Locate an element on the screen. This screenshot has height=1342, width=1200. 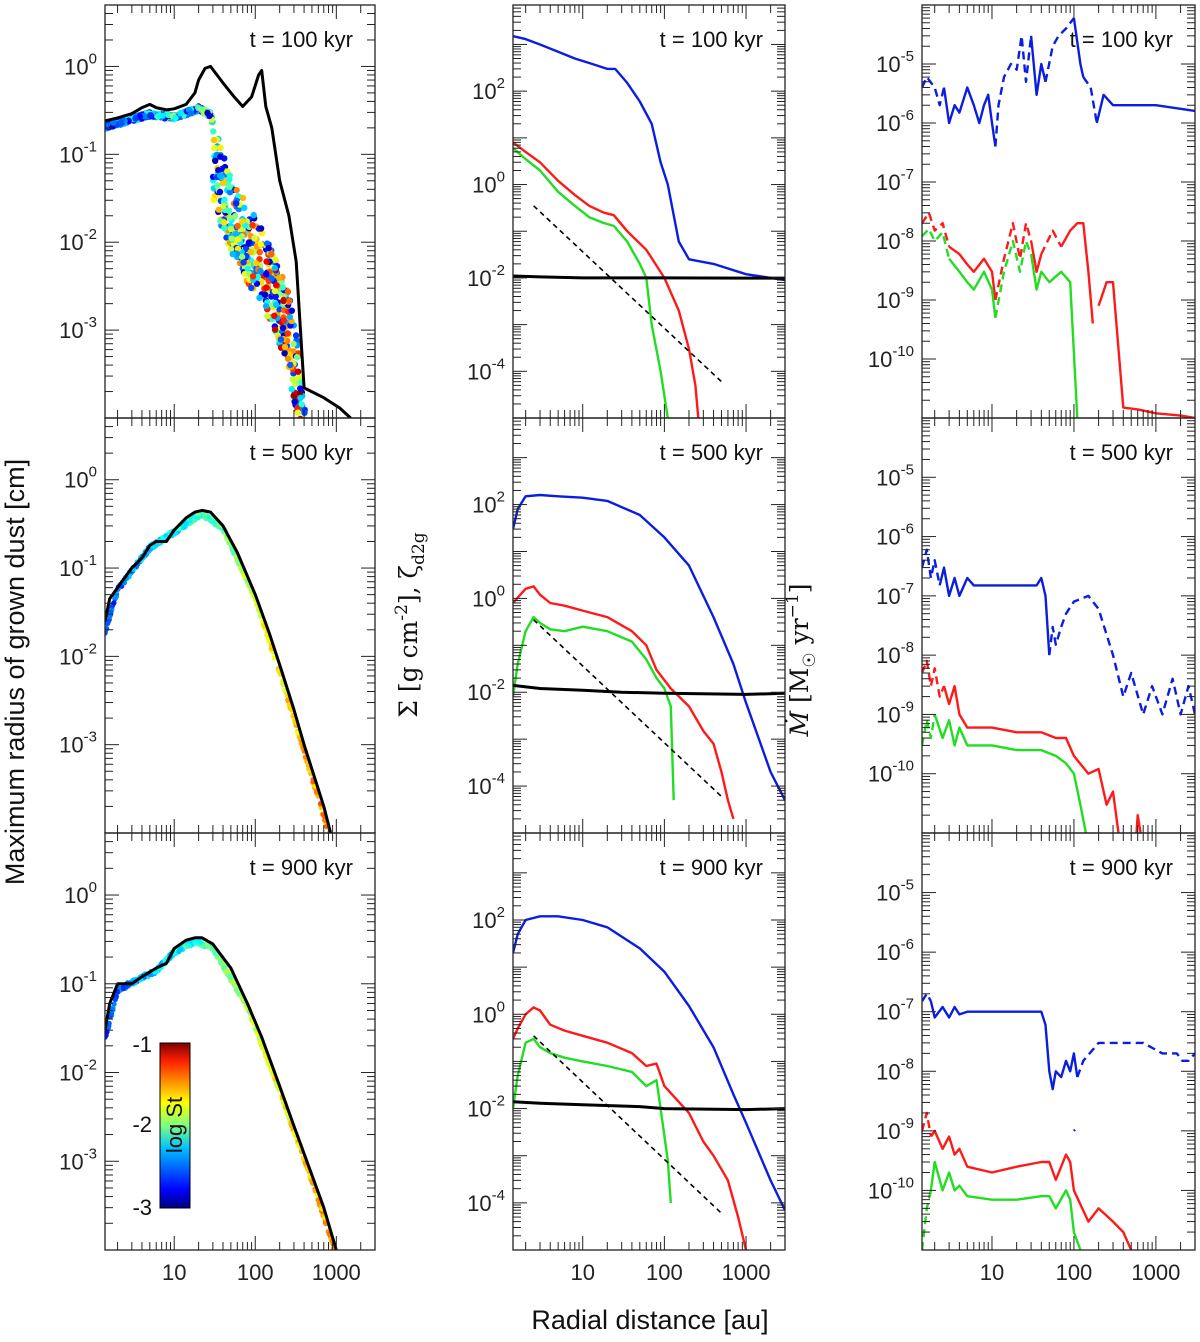
panel-left-0-series-max-radius-seg0 is located at coordinates (228, 241).